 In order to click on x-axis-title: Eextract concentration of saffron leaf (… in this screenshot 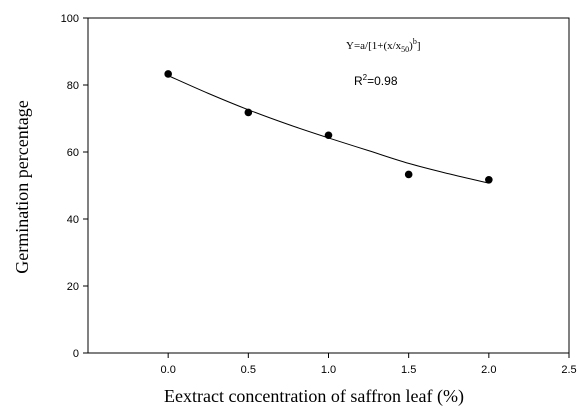, I will do `click(314, 396)`.